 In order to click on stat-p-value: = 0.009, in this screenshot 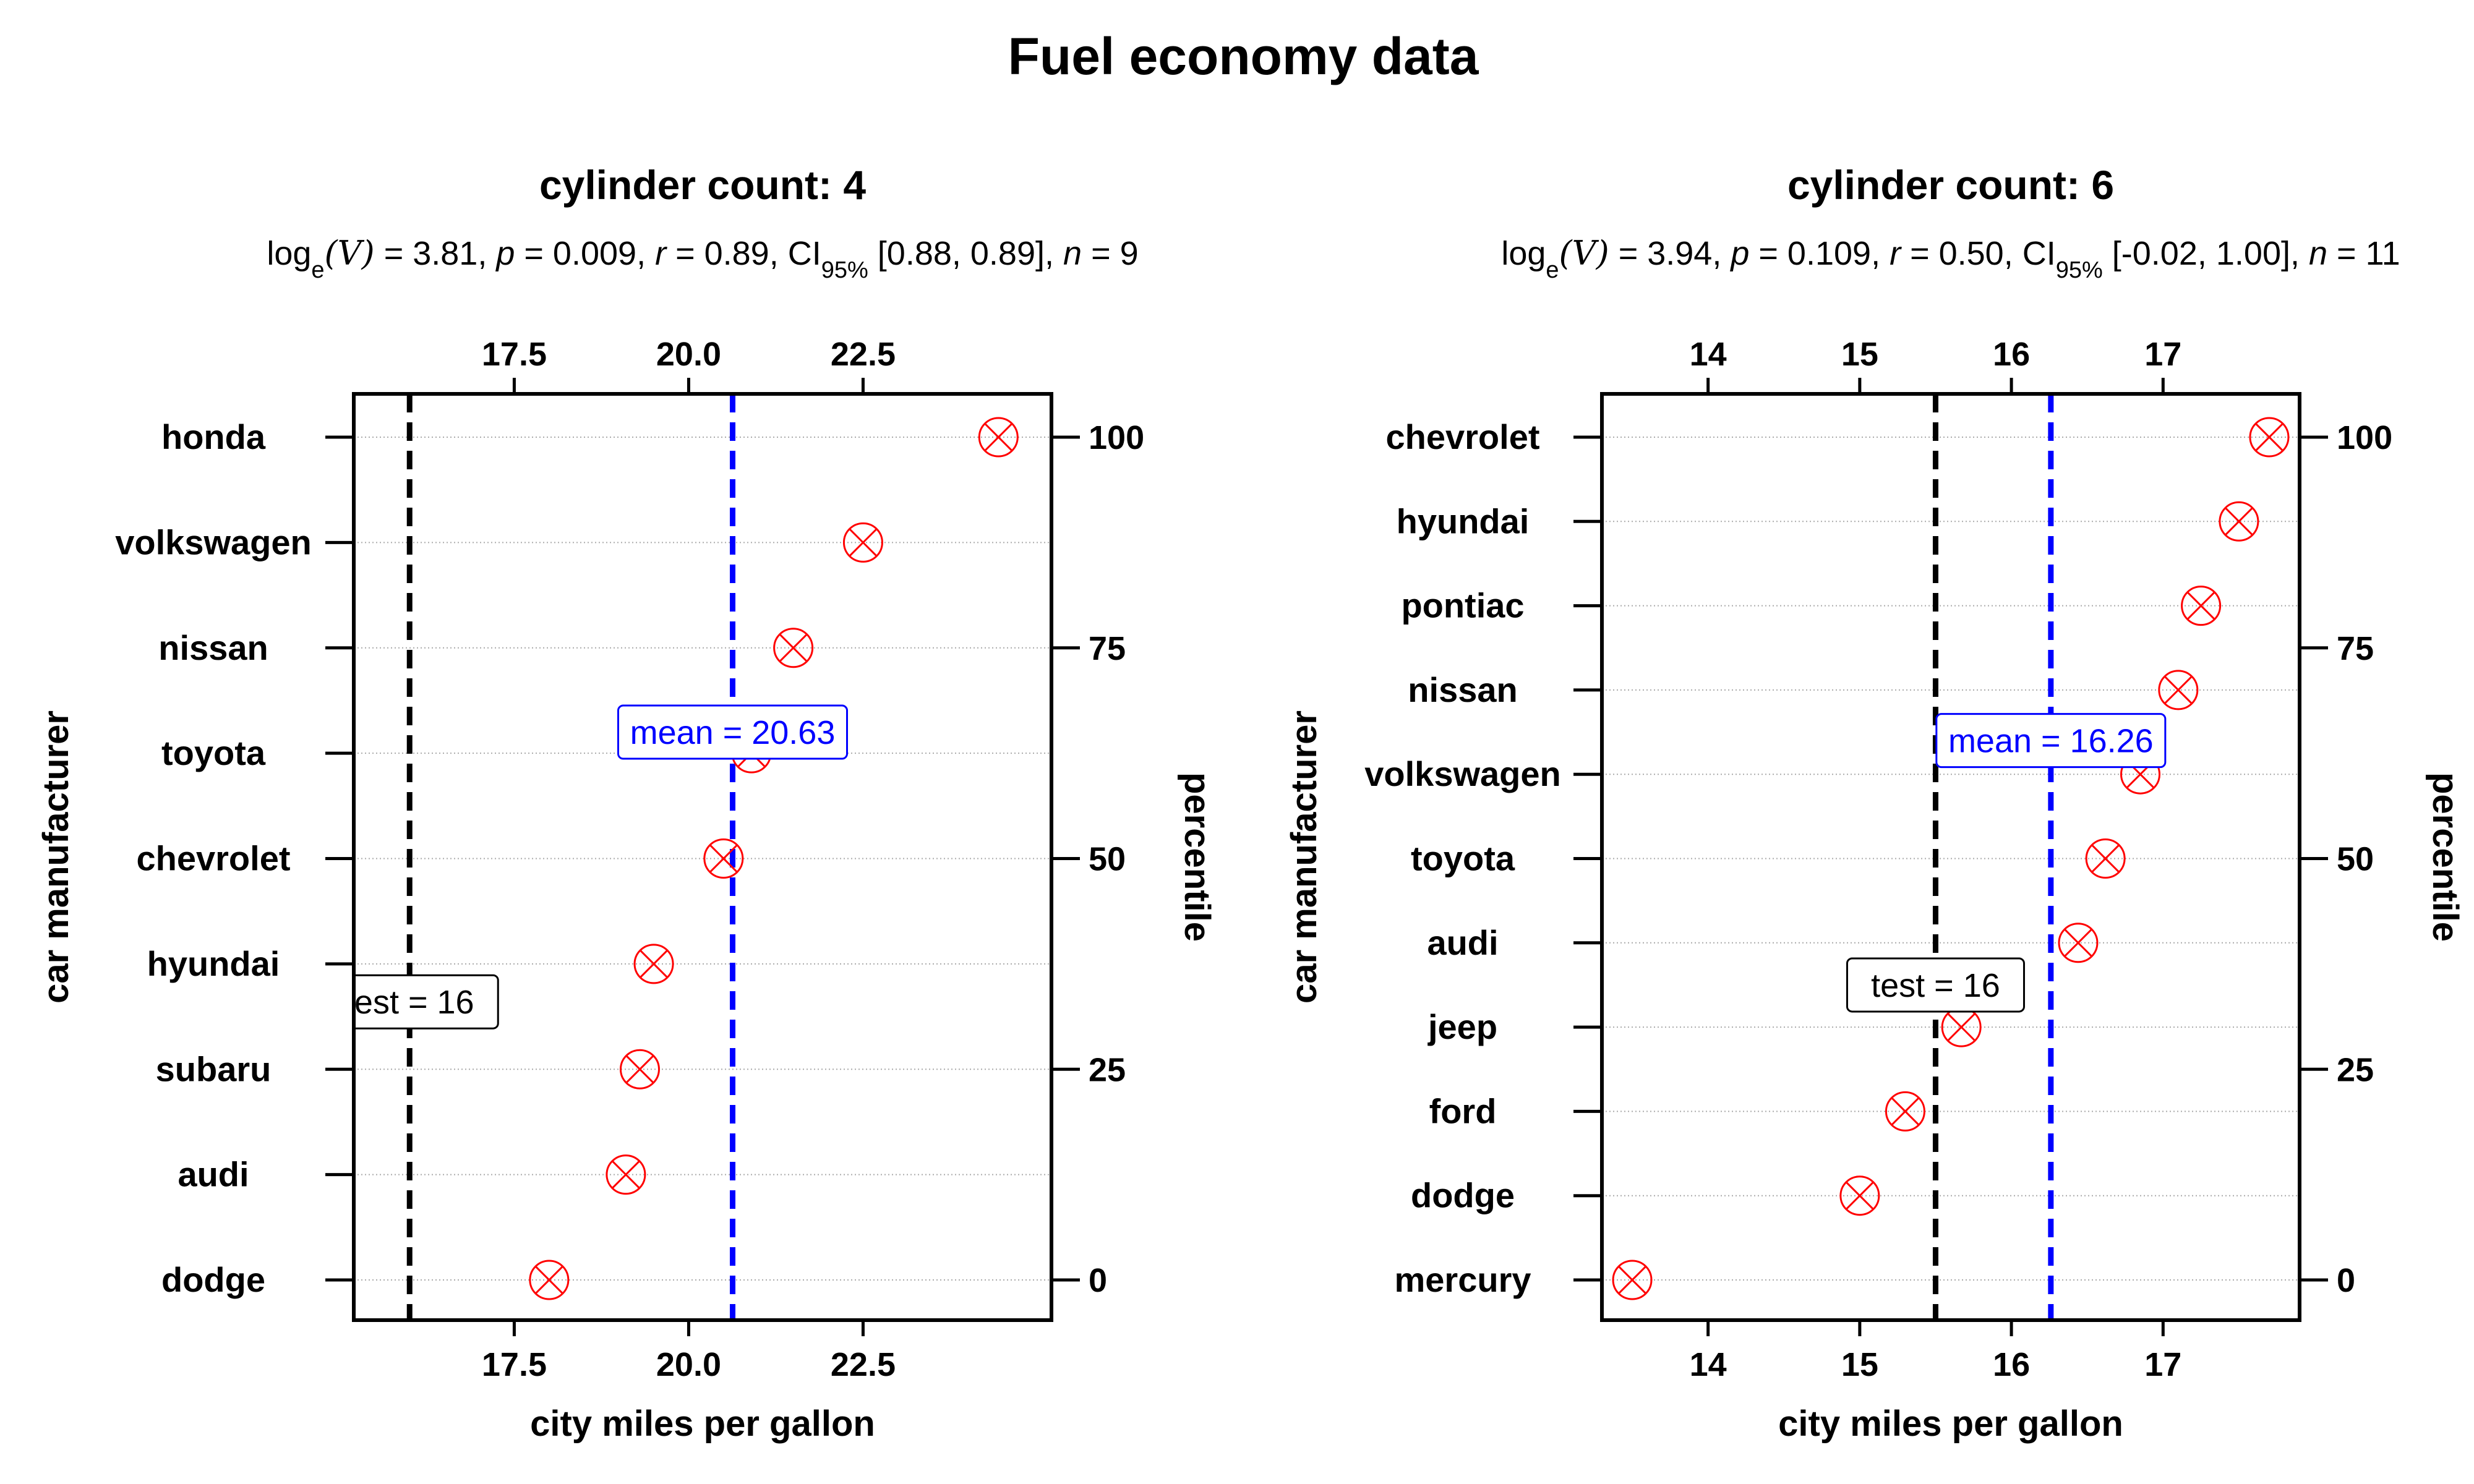, I will do `click(585, 253)`.